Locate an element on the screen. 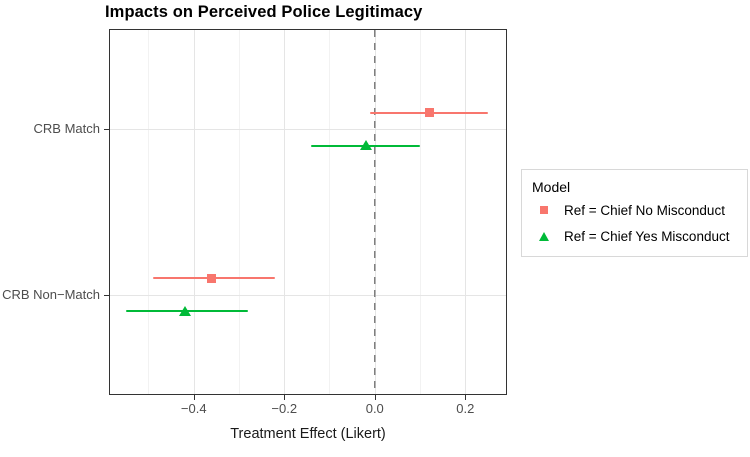  x-tick-label: −0.2 is located at coordinates (284, 408).